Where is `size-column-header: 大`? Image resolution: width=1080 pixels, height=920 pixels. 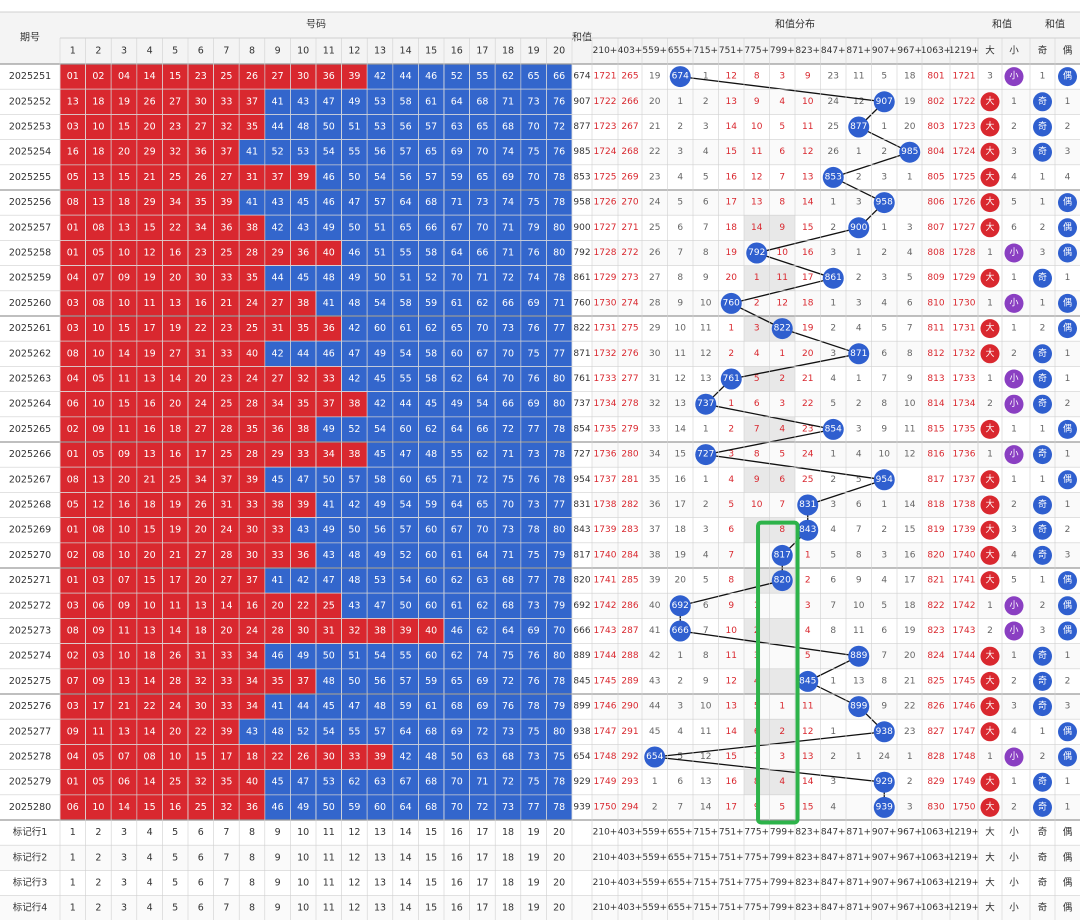
size-column-header: 大 is located at coordinates (990, 51).